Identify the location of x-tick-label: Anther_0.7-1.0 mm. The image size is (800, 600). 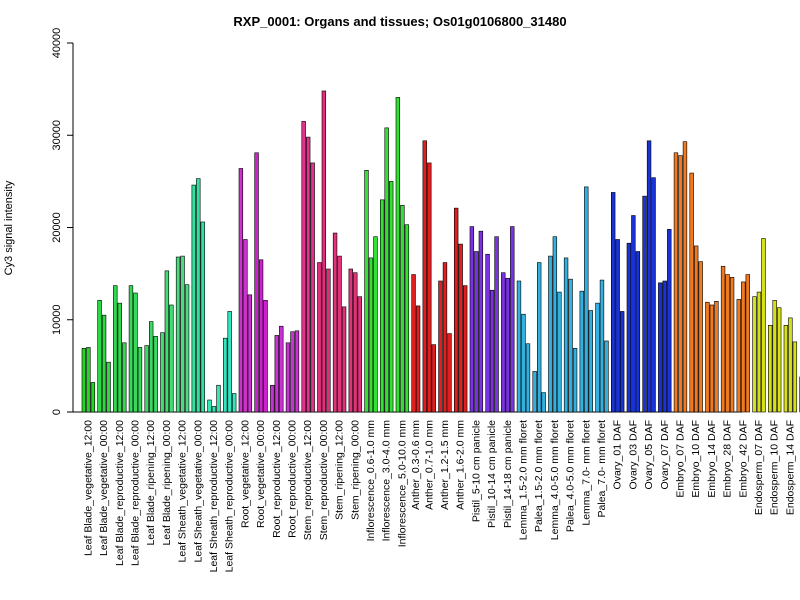
(429, 465).